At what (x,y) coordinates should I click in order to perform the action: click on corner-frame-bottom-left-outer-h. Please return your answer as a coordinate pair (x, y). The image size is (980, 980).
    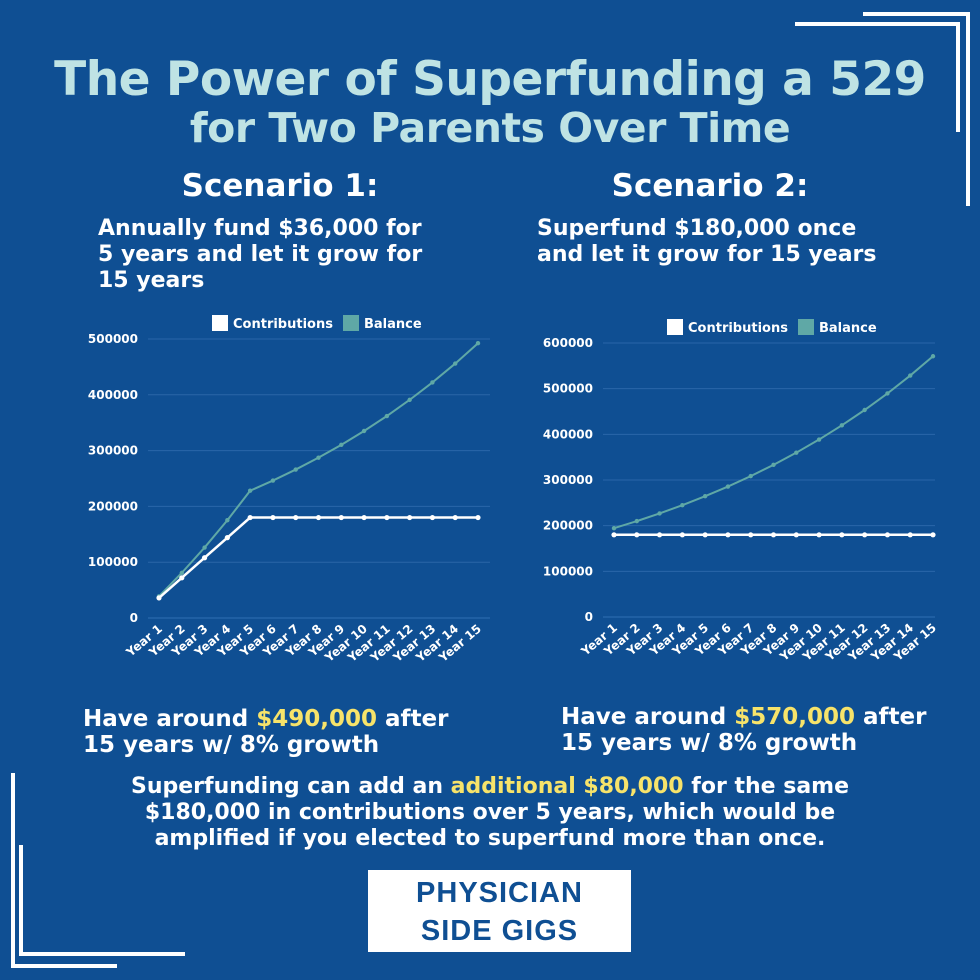
    Looking at the image, I should click on (64, 966).